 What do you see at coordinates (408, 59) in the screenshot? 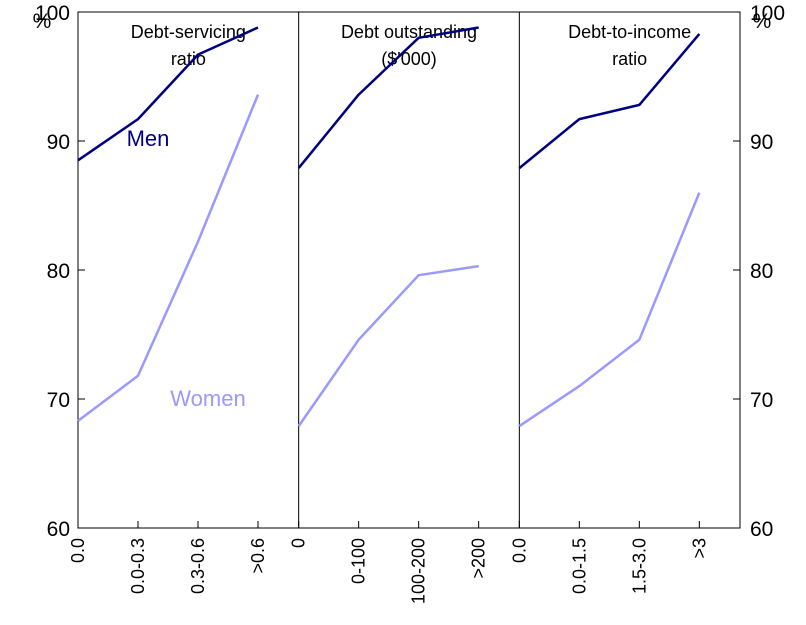
I see `panel-title-line: ($'000)` at bounding box center [408, 59].